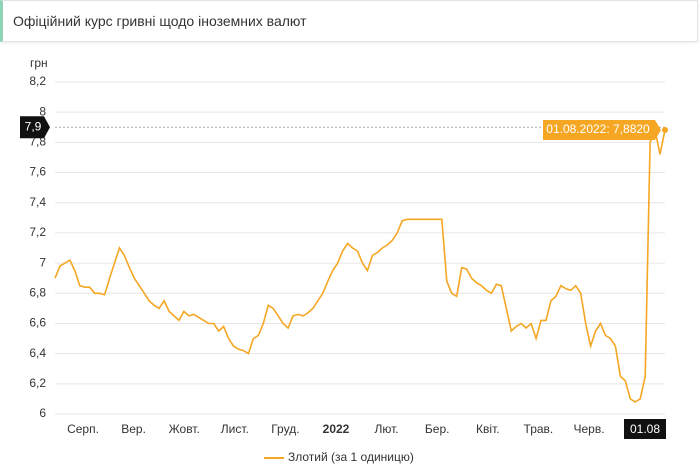 Image resolution: width=700 pixels, height=476 pixels. Describe the element at coordinates (37, 353) in the screenshot. I see `y-tick-label: 6,4` at that location.